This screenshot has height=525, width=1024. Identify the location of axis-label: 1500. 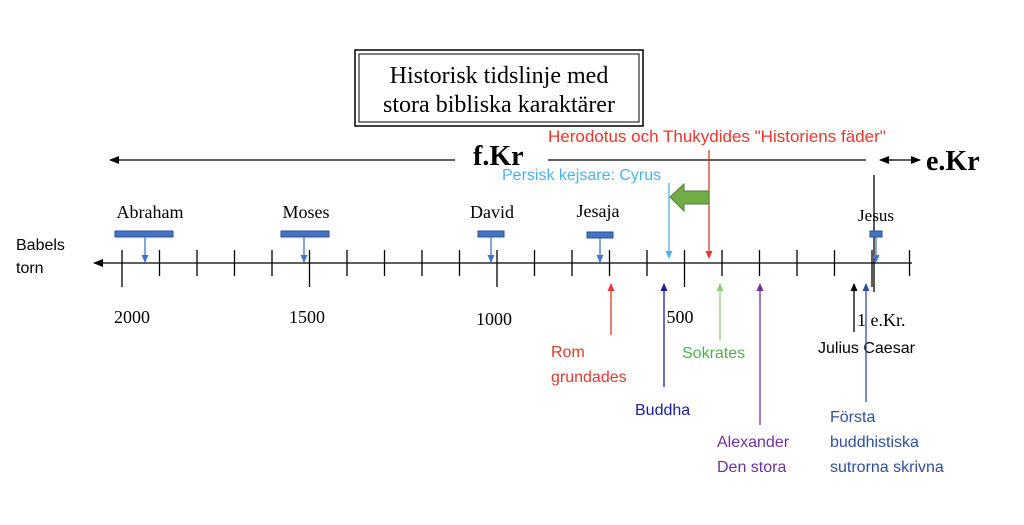
(307, 317).